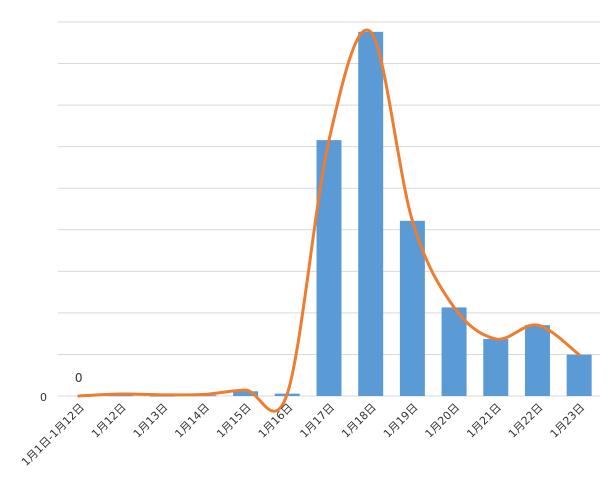  Describe the element at coordinates (318, 421) in the screenshot. I see `x-tick-label-6: 1月17日` at that location.